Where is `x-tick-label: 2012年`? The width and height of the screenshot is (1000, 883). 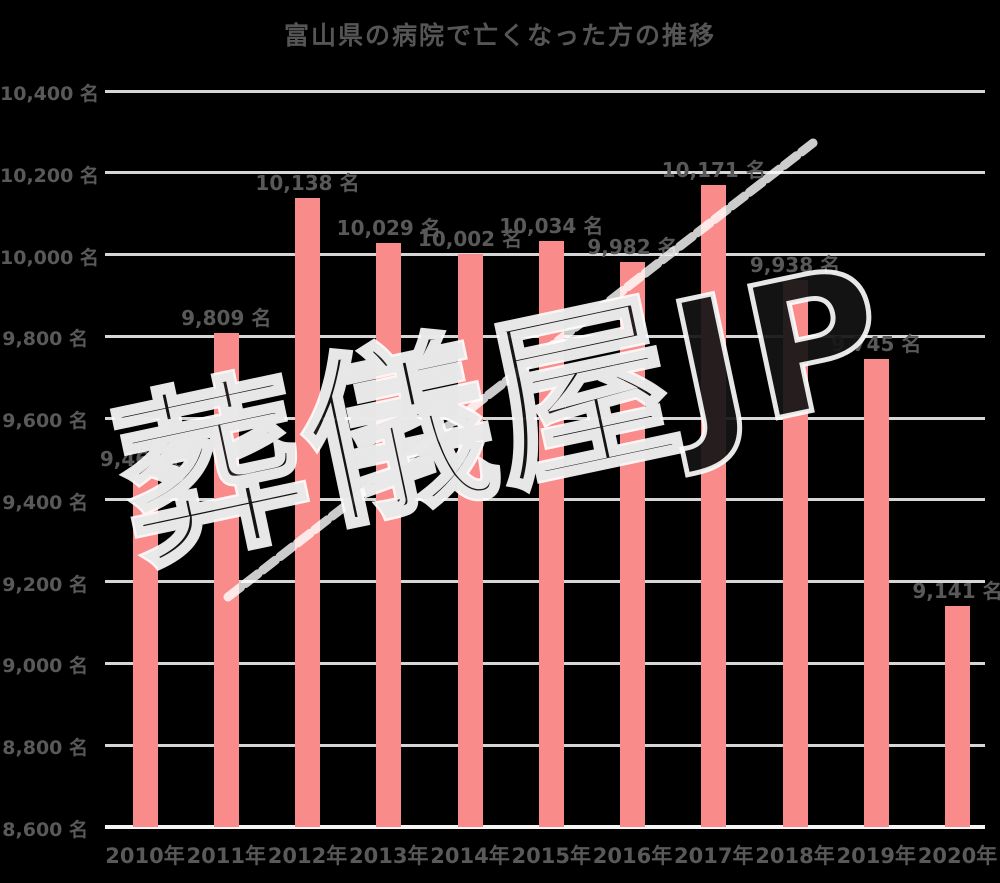
x-tick-label: 2012年 is located at coordinates (307, 856).